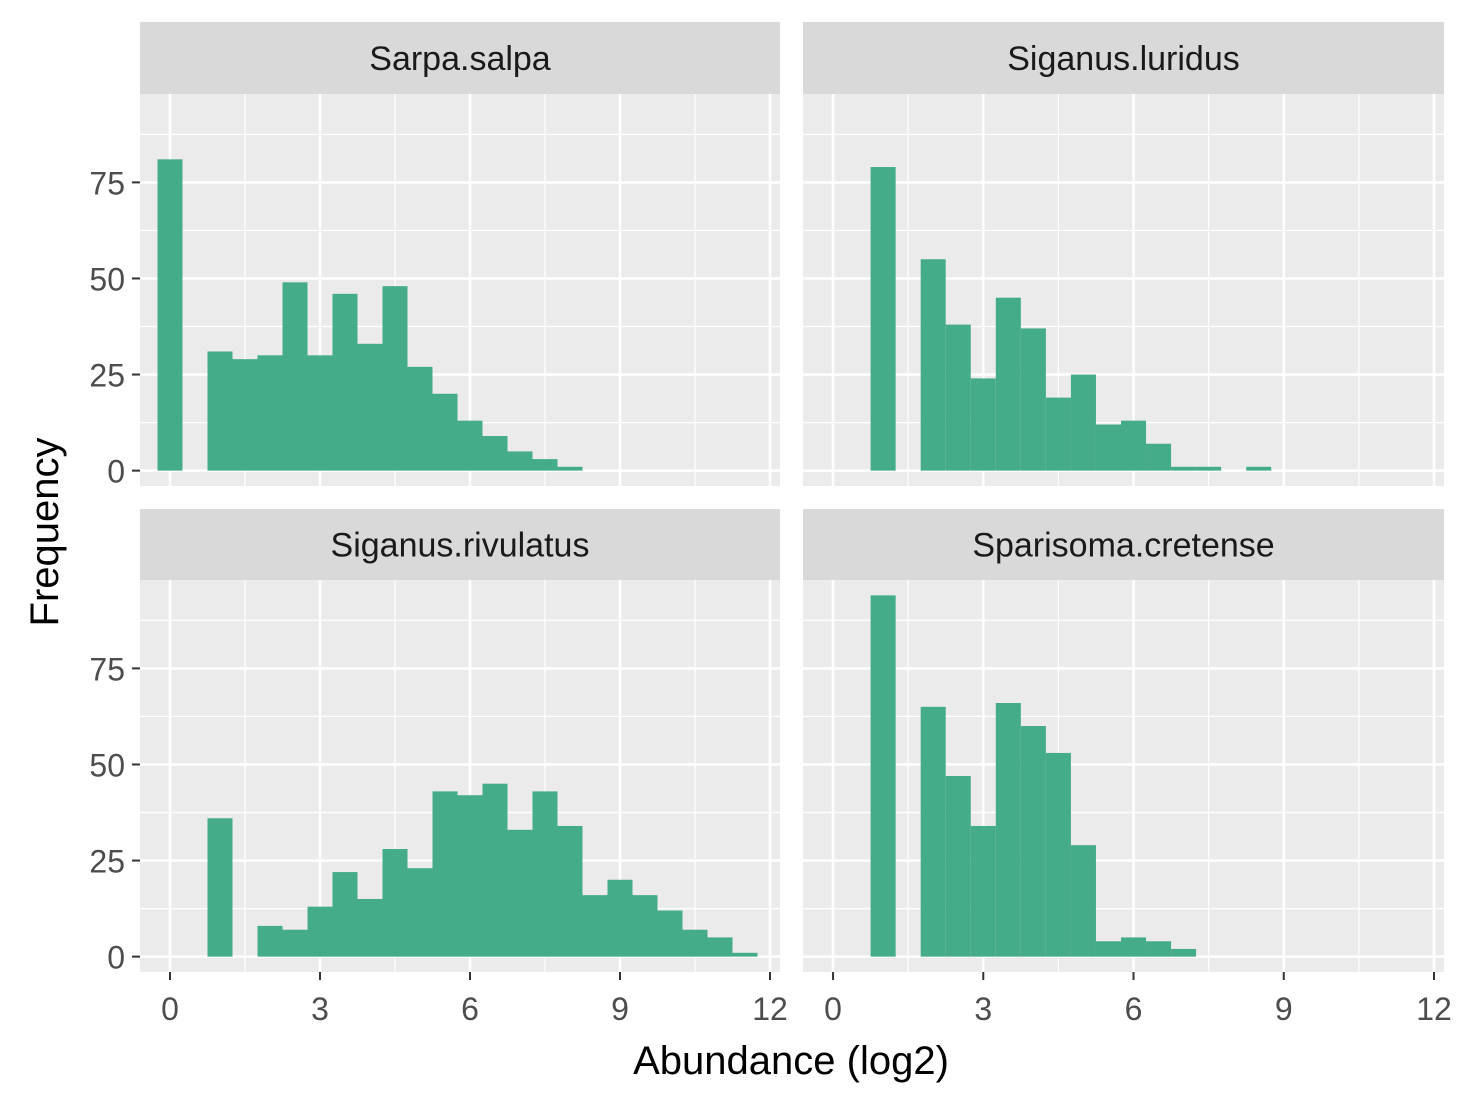 This screenshot has width=1468, height=1106. Describe the element at coordinates (791, 1061) in the screenshot. I see `x-axis-title: Abundance (log2)` at that location.